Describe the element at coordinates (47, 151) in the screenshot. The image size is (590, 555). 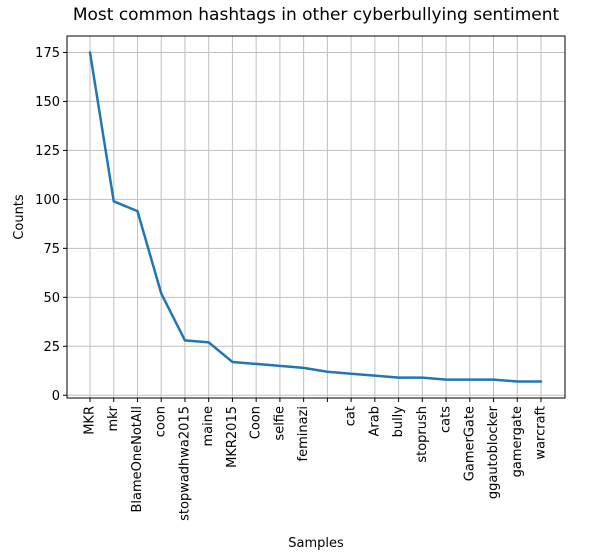
I see `y-tick-label: 125` at that location.